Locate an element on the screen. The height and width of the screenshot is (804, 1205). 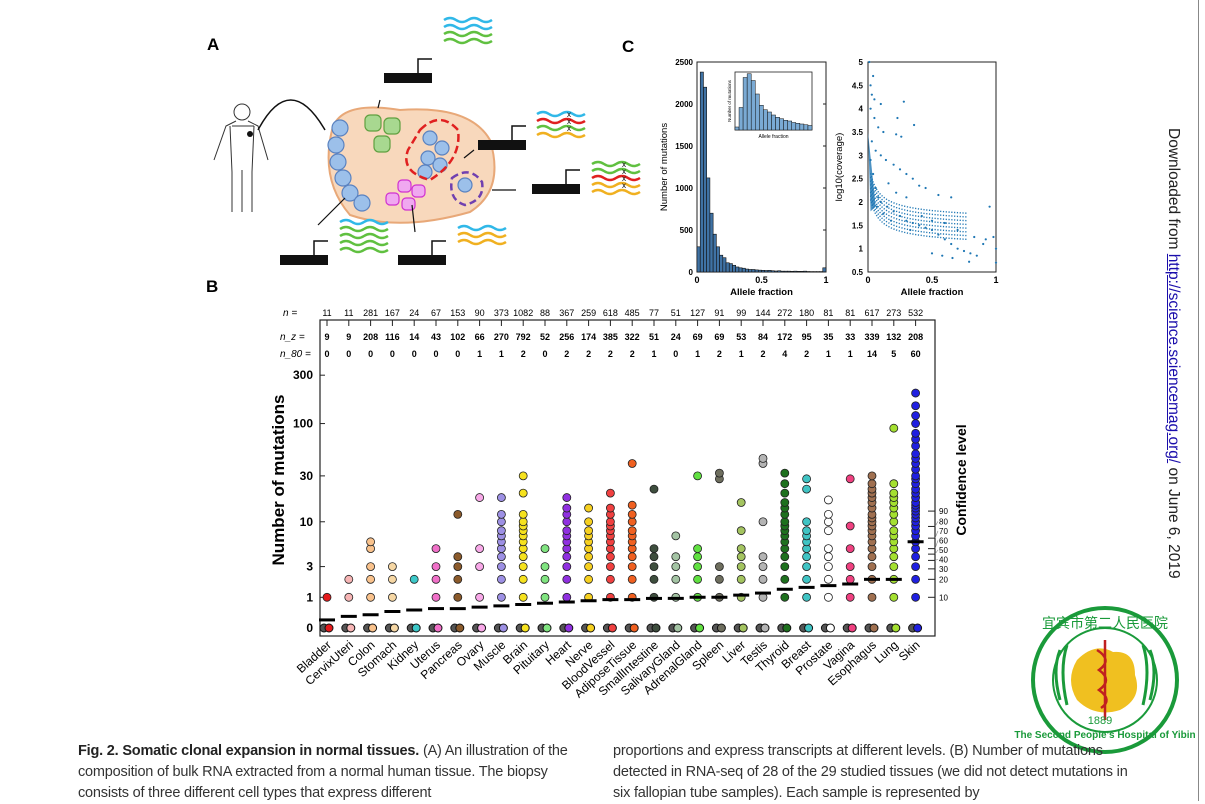
x-tick-label: 0.5 is located at coordinates (761, 280).